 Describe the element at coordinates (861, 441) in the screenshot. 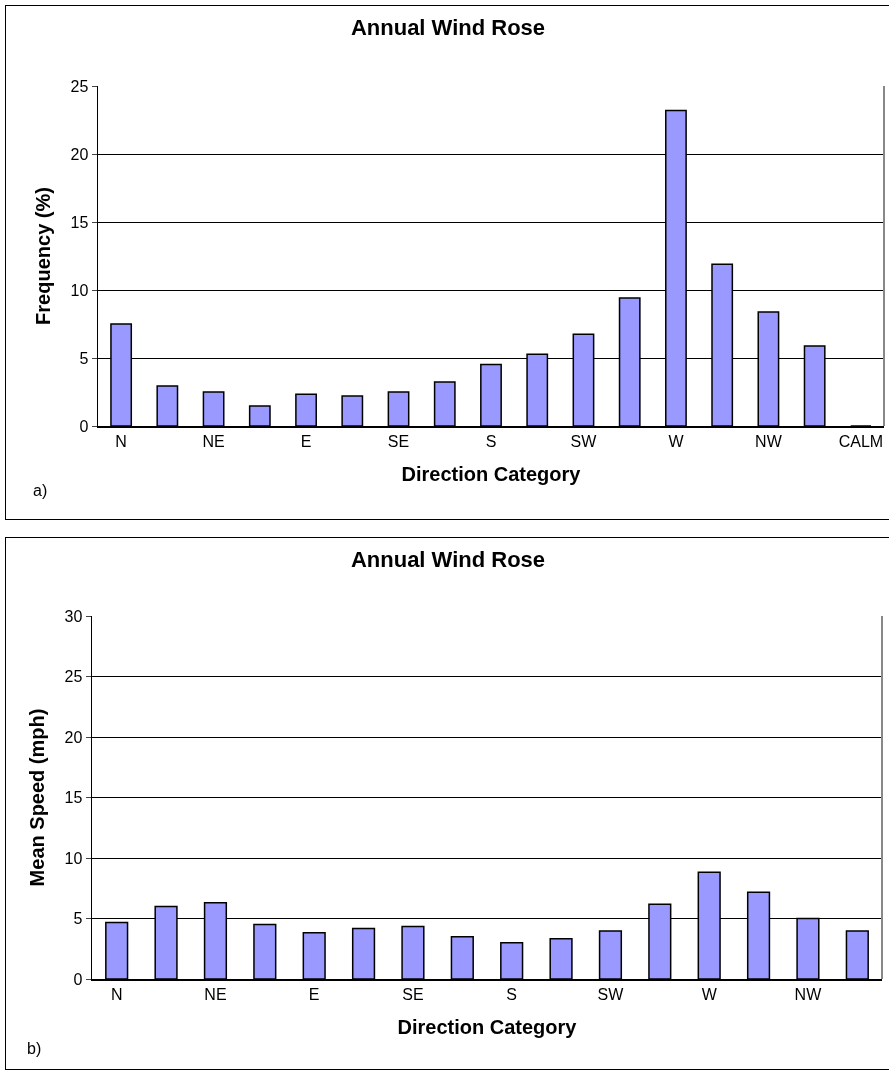

I see `x-tick-label: CALM` at that location.